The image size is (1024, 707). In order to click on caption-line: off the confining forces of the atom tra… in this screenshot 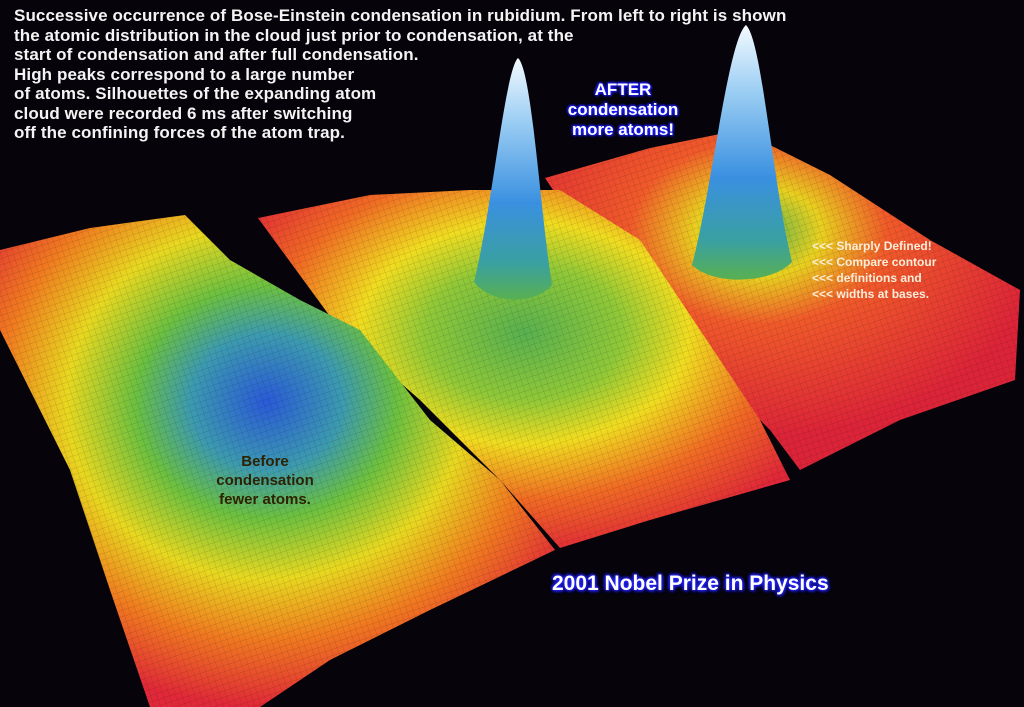, I will do `click(179, 132)`.